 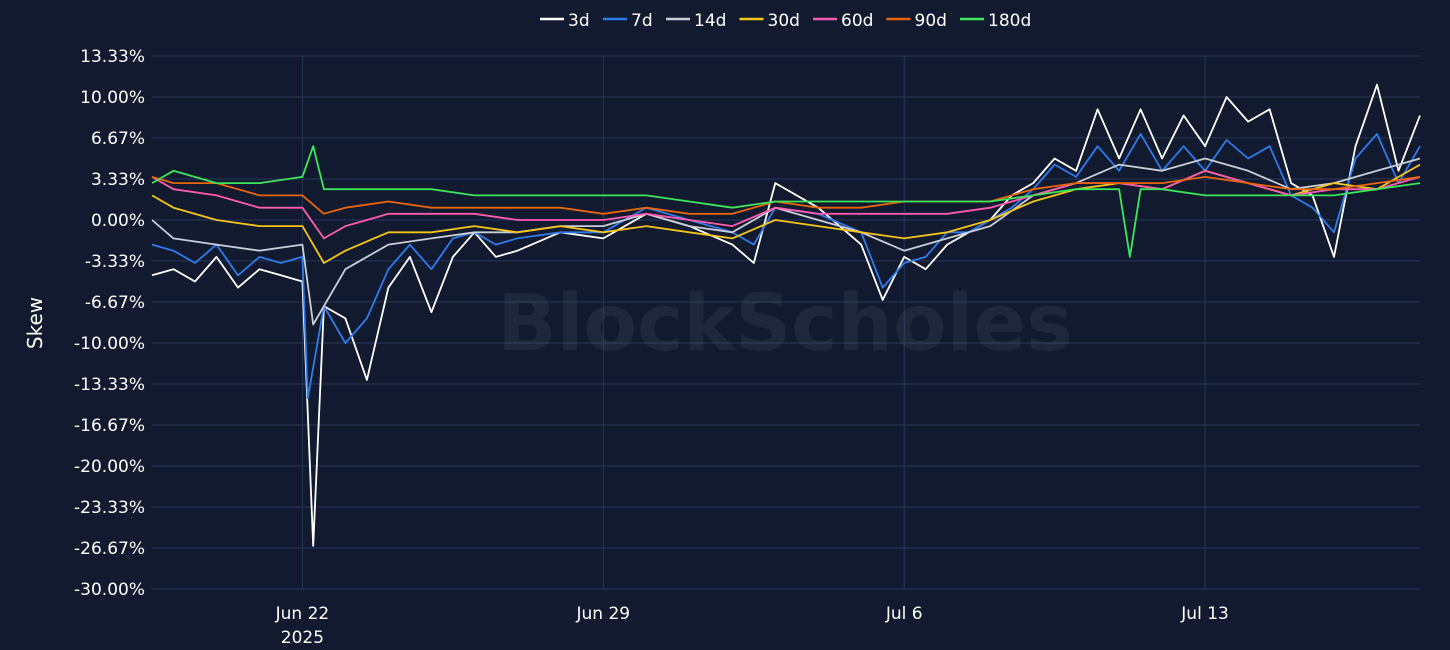 I want to click on y-tick-label: -16.67%, so click(x=109, y=426).